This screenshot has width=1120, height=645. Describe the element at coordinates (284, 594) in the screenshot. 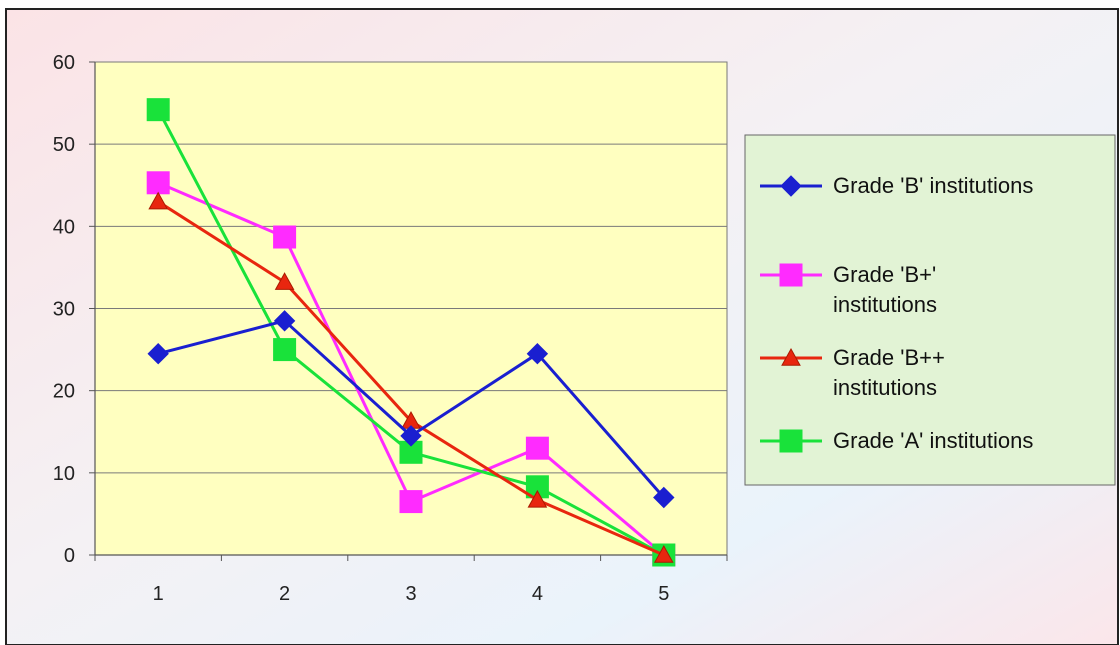

I see `x-tick-label: 2` at that location.